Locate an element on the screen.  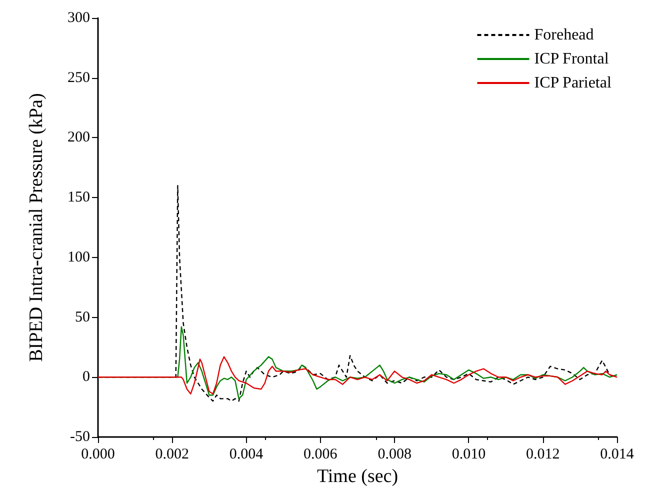
x-tick-label: 0.008 is located at coordinates (395, 454).